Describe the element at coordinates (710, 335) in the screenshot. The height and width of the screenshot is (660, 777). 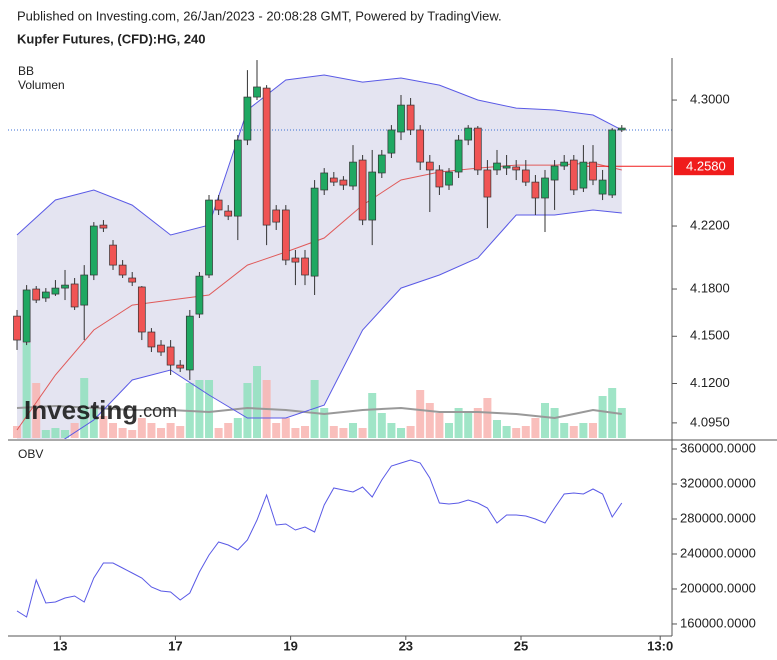
I see `y-tick-label: 4.1500` at that location.